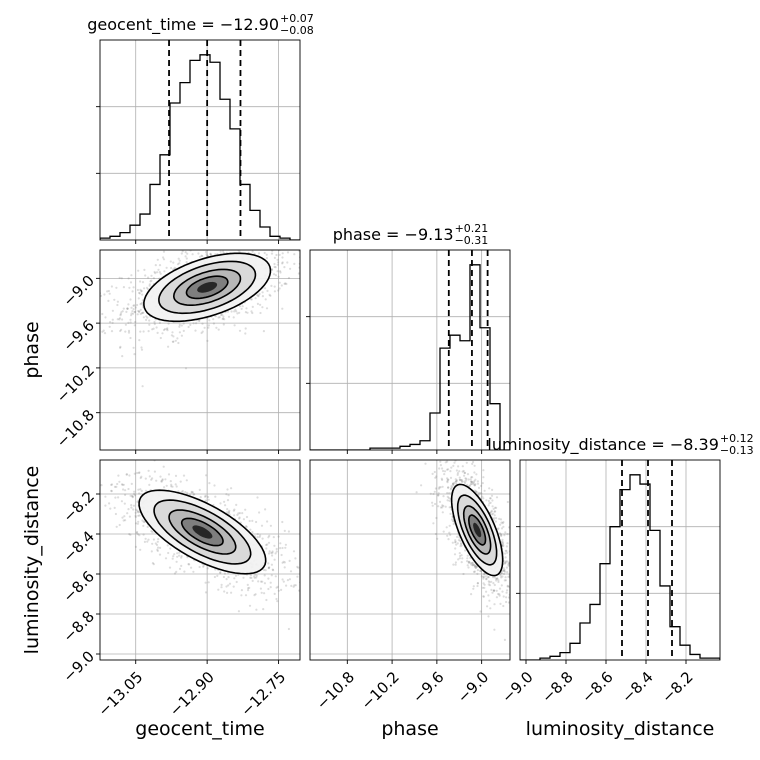 This screenshot has height=760, width=760. What do you see at coordinates (429, 234) in the screenshot?
I see `title-median: −9.13` at bounding box center [429, 234].